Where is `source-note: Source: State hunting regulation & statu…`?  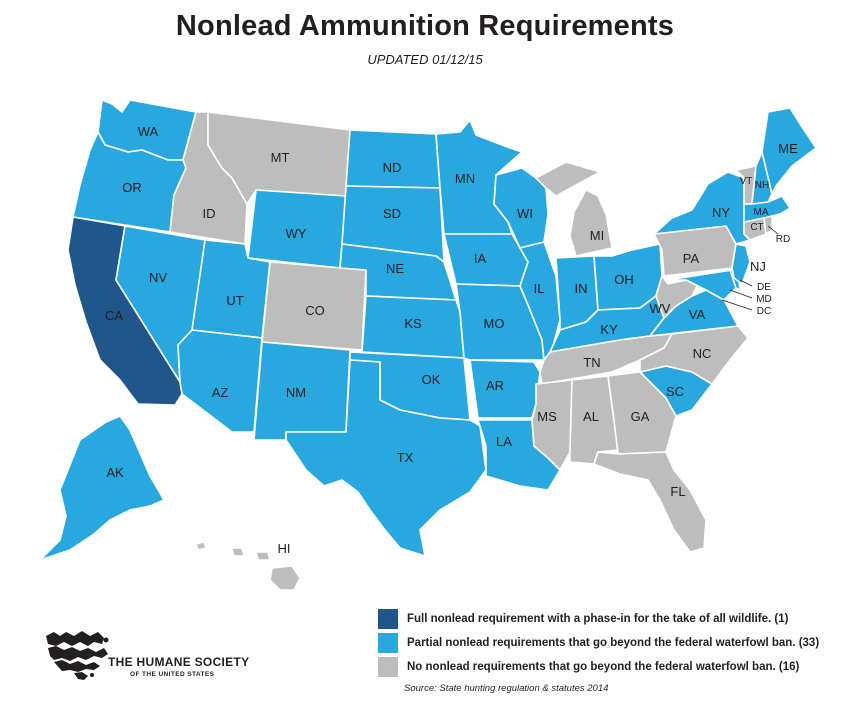 source-note: Source: State hunting regulation & statu… is located at coordinates (506, 688).